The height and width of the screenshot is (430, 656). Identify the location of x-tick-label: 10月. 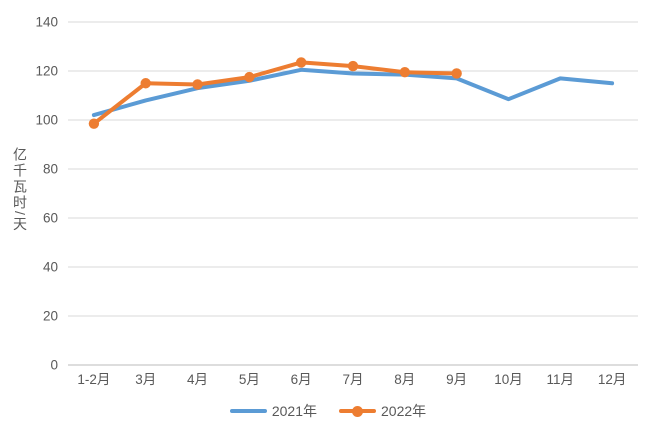
(508, 379).